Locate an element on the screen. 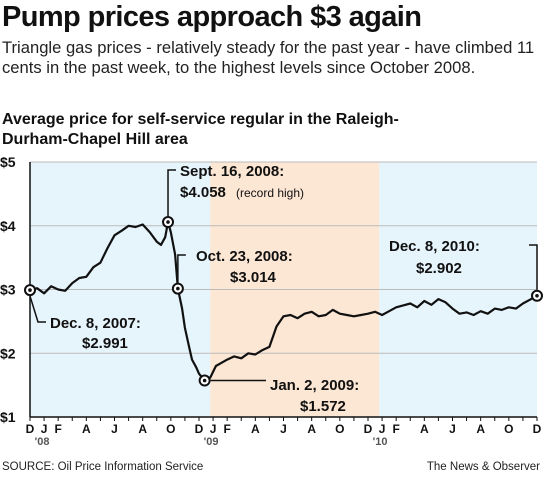 Image resolution: width=544 pixels, height=480 pixels. year-label: '09 is located at coordinates (211, 442).